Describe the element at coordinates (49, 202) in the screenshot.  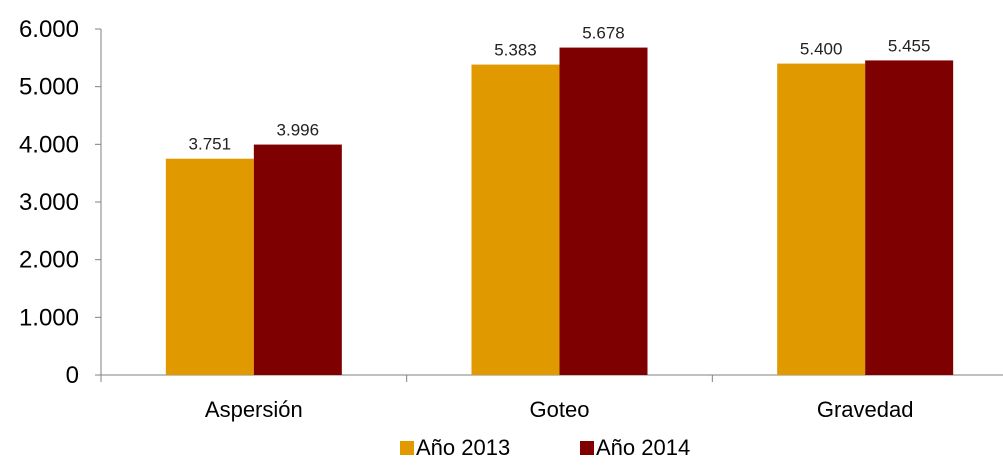
I see `y-tick-label: 3.000` at that location.